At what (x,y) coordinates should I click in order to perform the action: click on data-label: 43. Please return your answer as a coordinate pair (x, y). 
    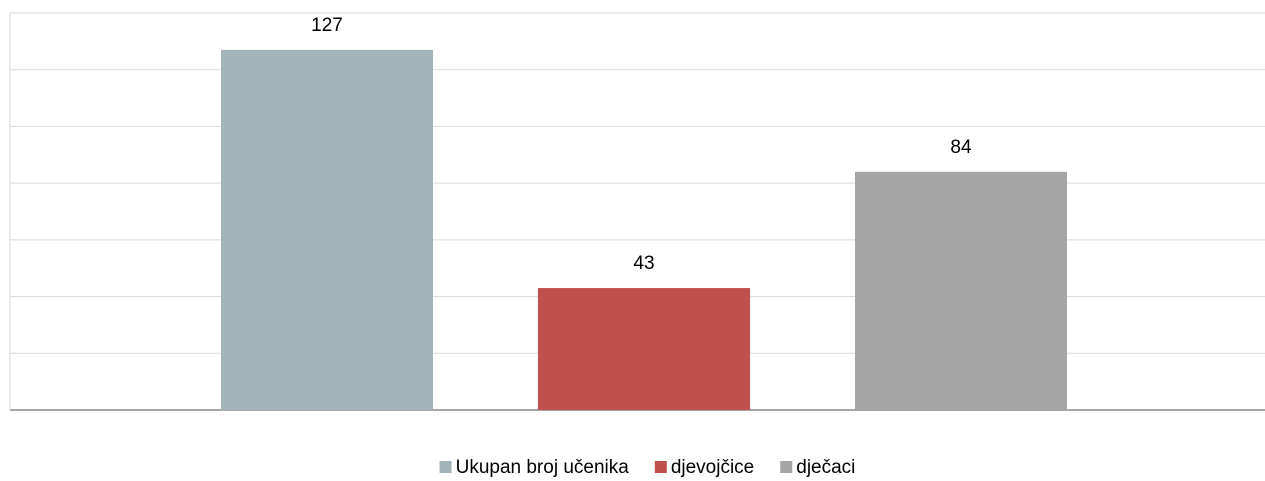
    Looking at the image, I should click on (643, 263).